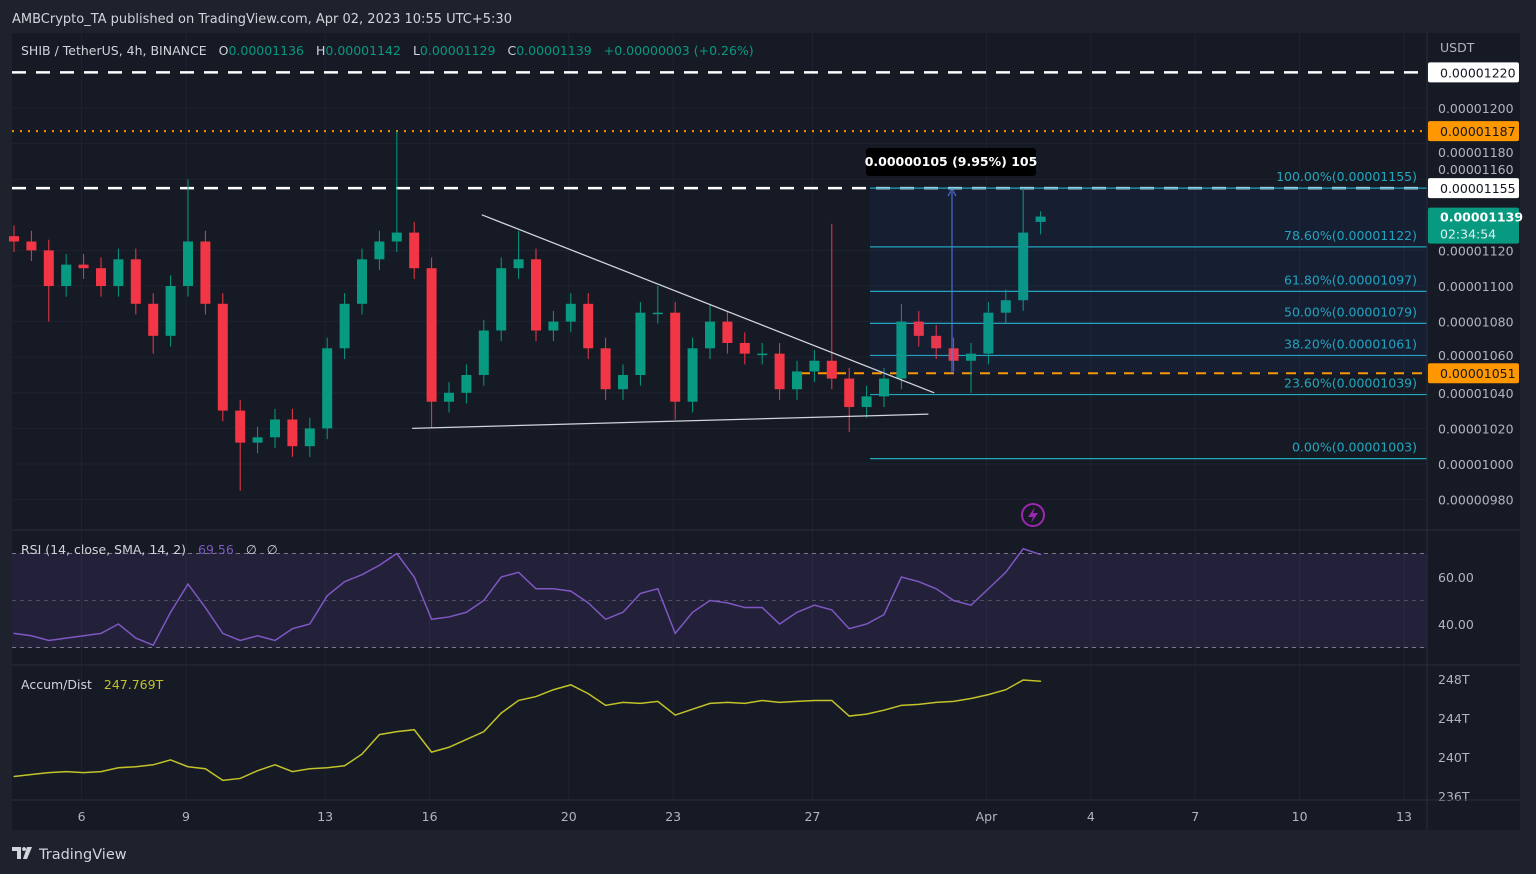 The height and width of the screenshot is (874, 1536). What do you see at coordinates (987, 816) in the screenshot?
I see `time-axis-tick: Apr` at bounding box center [987, 816].